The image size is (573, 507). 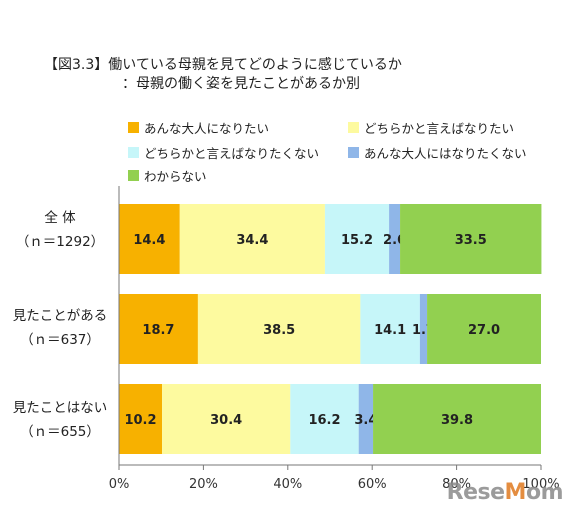 I want to click on x-tick-label: 0%, so click(x=119, y=484).